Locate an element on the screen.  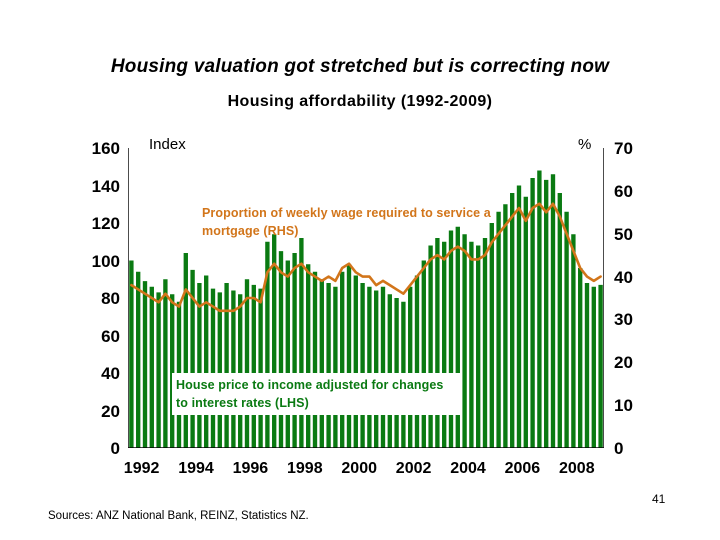
left-axis-unit-label: Index is located at coordinates (167, 144).